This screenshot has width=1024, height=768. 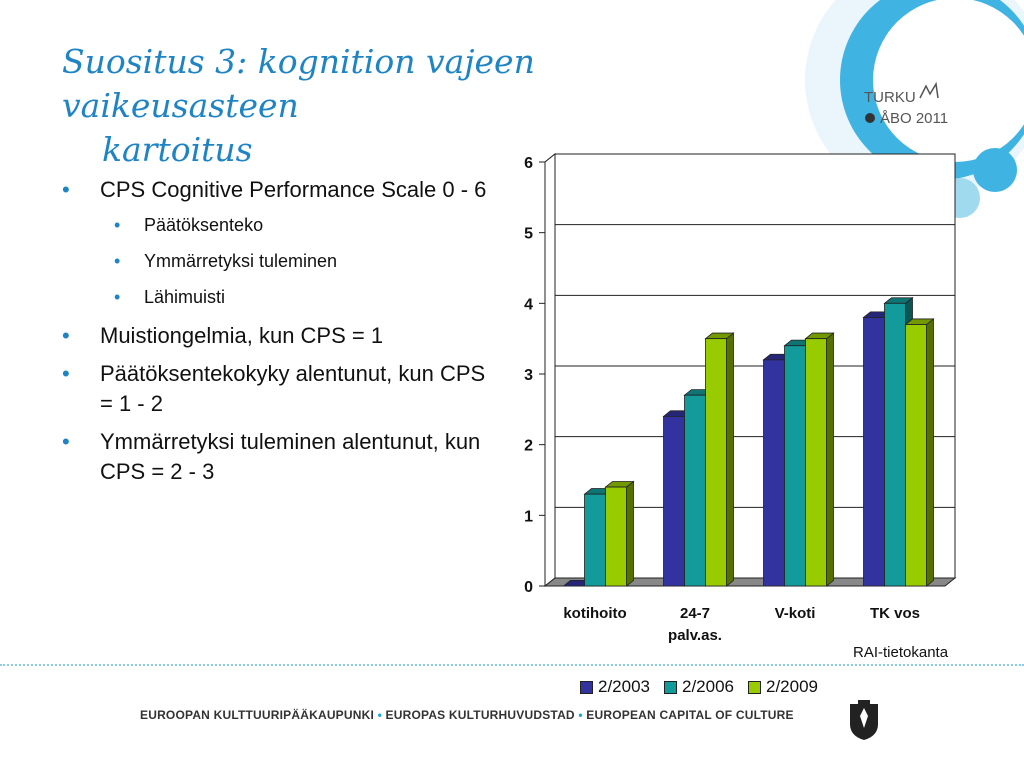 I want to click on legend-item: 2/2009, so click(x=783, y=687).